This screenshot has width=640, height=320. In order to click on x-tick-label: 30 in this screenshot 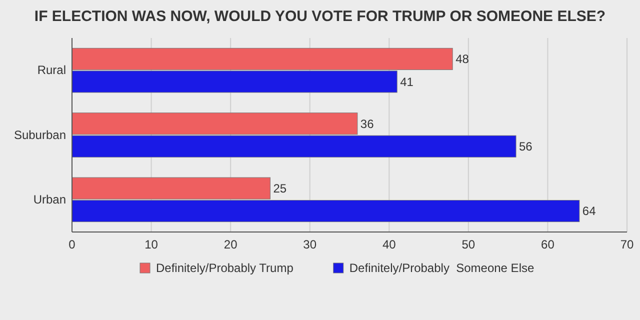, I will do `click(310, 245)`.